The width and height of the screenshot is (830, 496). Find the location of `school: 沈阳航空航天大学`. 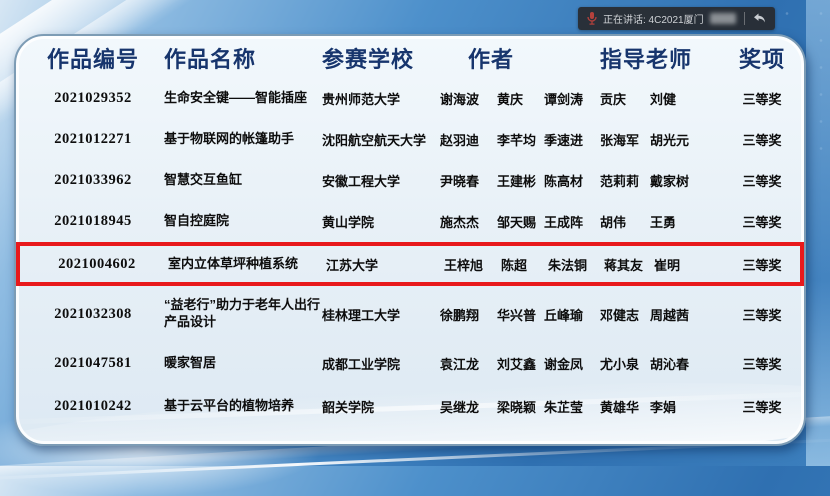

school: 沈阳航空航天大学 is located at coordinates (374, 140).